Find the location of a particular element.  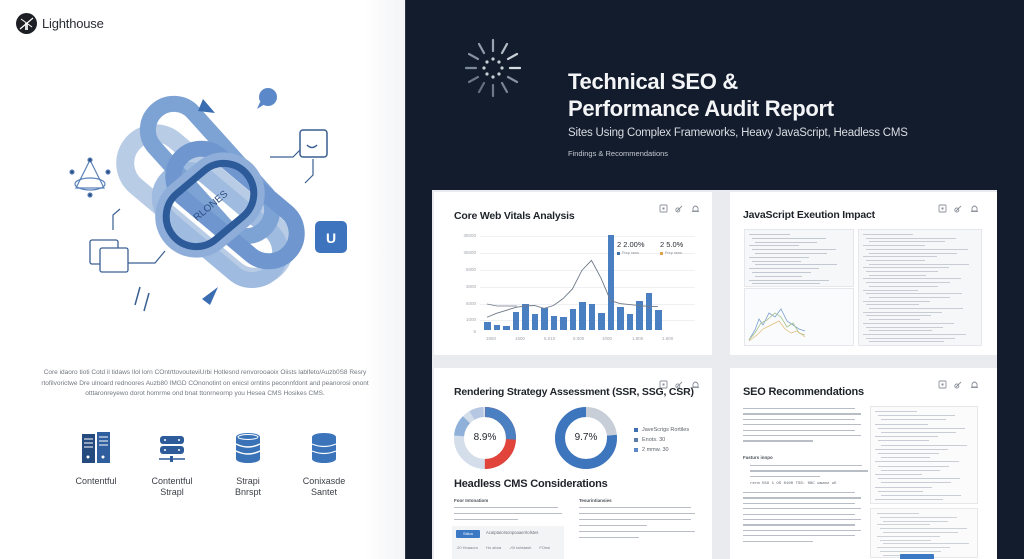

x-tick: 1850 is located at coordinates (491, 338).